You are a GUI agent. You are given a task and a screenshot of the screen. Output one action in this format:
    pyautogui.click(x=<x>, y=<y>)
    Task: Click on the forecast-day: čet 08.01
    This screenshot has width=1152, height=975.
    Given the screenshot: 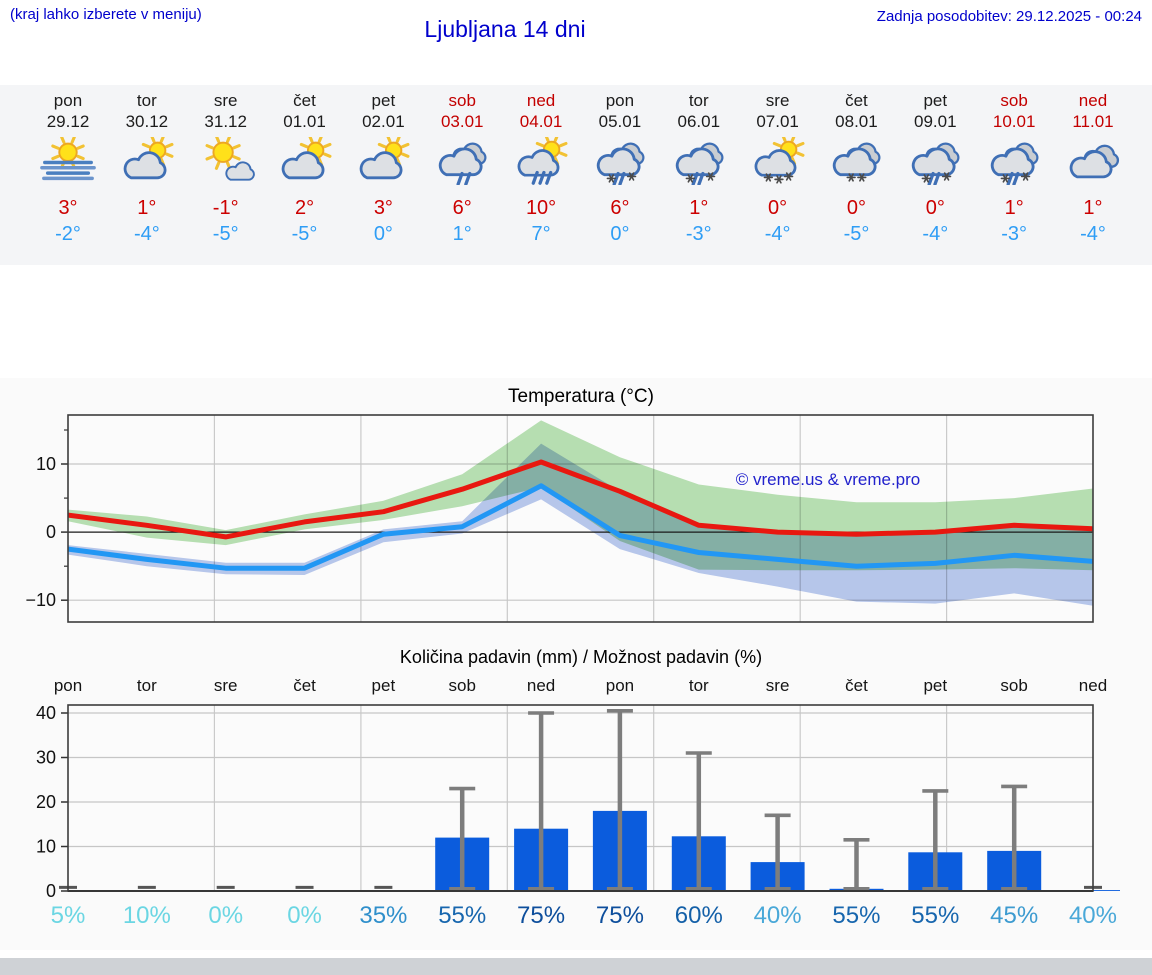 What is the action you would take?
    pyautogui.click(x=856, y=111)
    